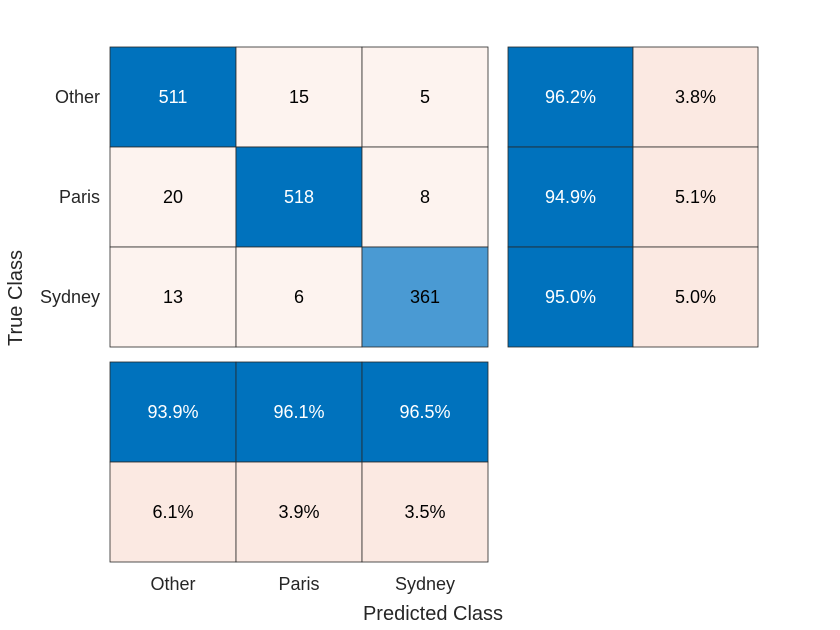 This screenshot has height=630, width=840. I want to click on matrix-cell-0-0-label: 511, so click(173, 97).